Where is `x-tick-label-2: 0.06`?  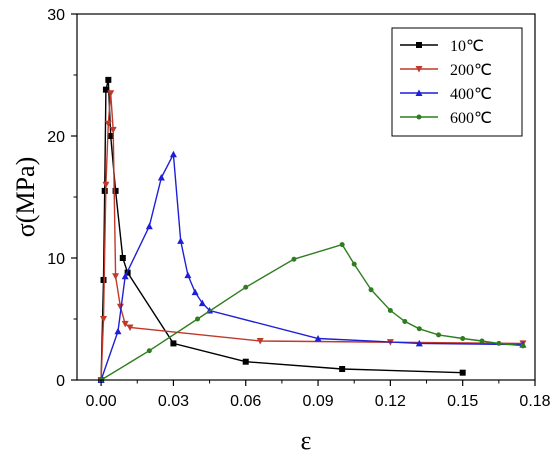
x-tick-label-2: 0.06 is located at coordinates (245, 401).